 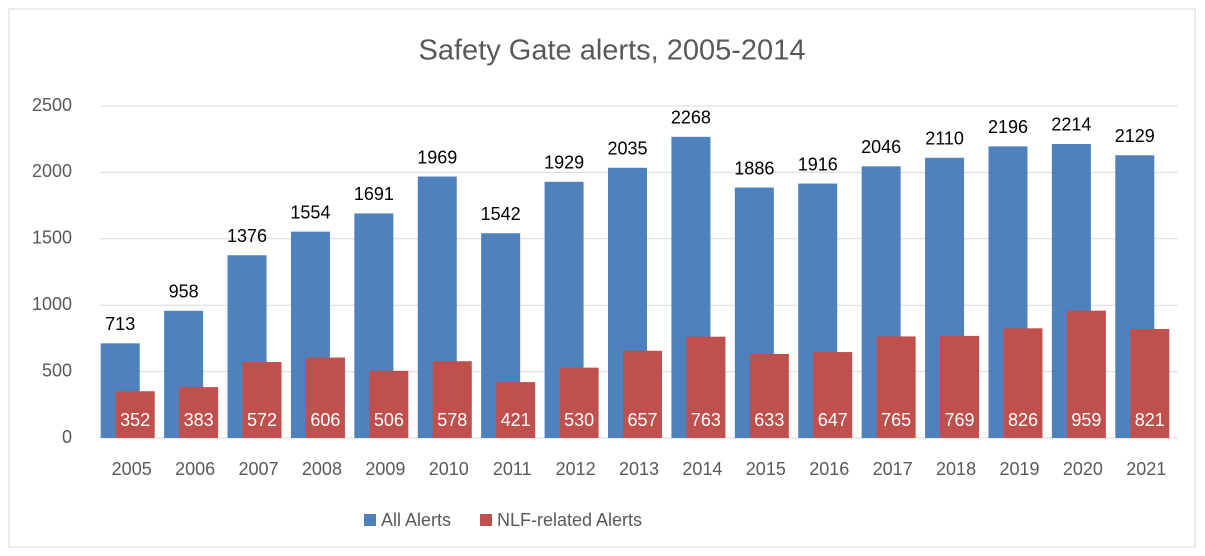 I want to click on data-label: 572, so click(x=262, y=420).